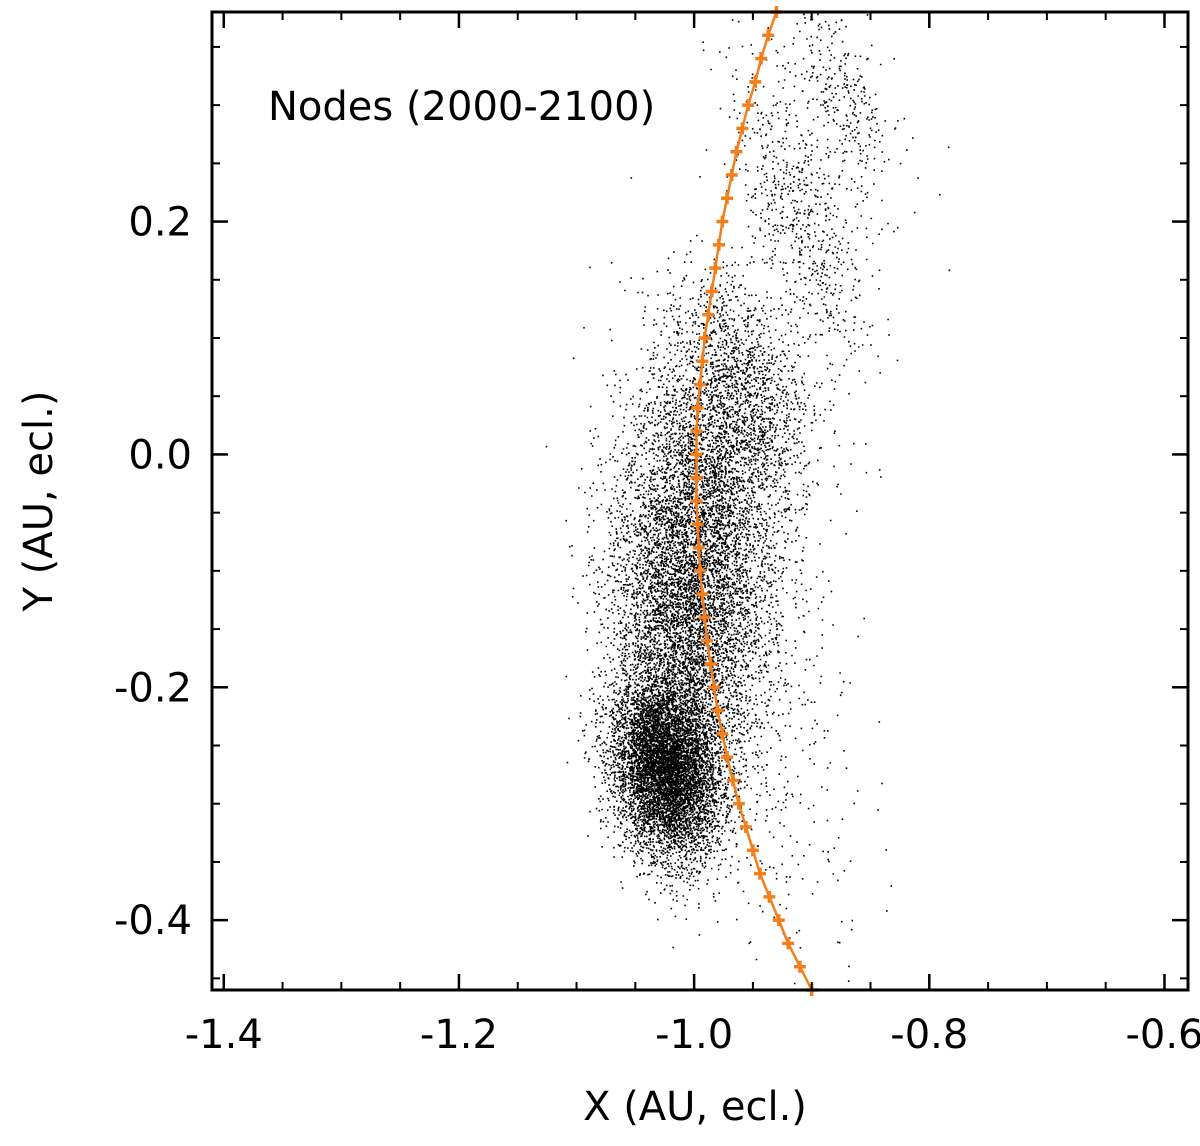  Describe the element at coordinates (153, 688) in the screenshot. I see `y-tick-label: -0.2` at that location.